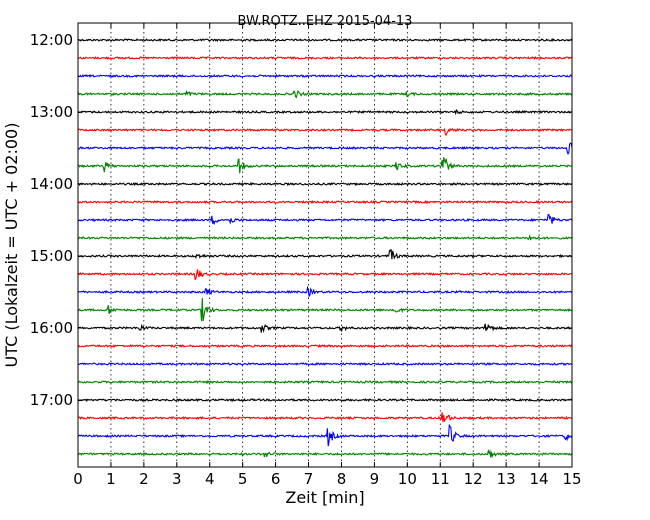 This screenshot has width=650, height=520. What do you see at coordinates (177, 479) in the screenshot?
I see `x-tick-label: 3` at bounding box center [177, 479].